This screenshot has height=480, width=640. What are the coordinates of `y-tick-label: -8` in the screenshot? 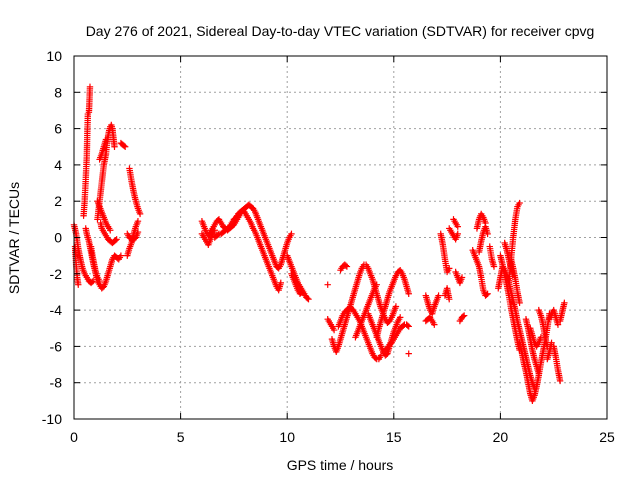 It's located at (56, 383).